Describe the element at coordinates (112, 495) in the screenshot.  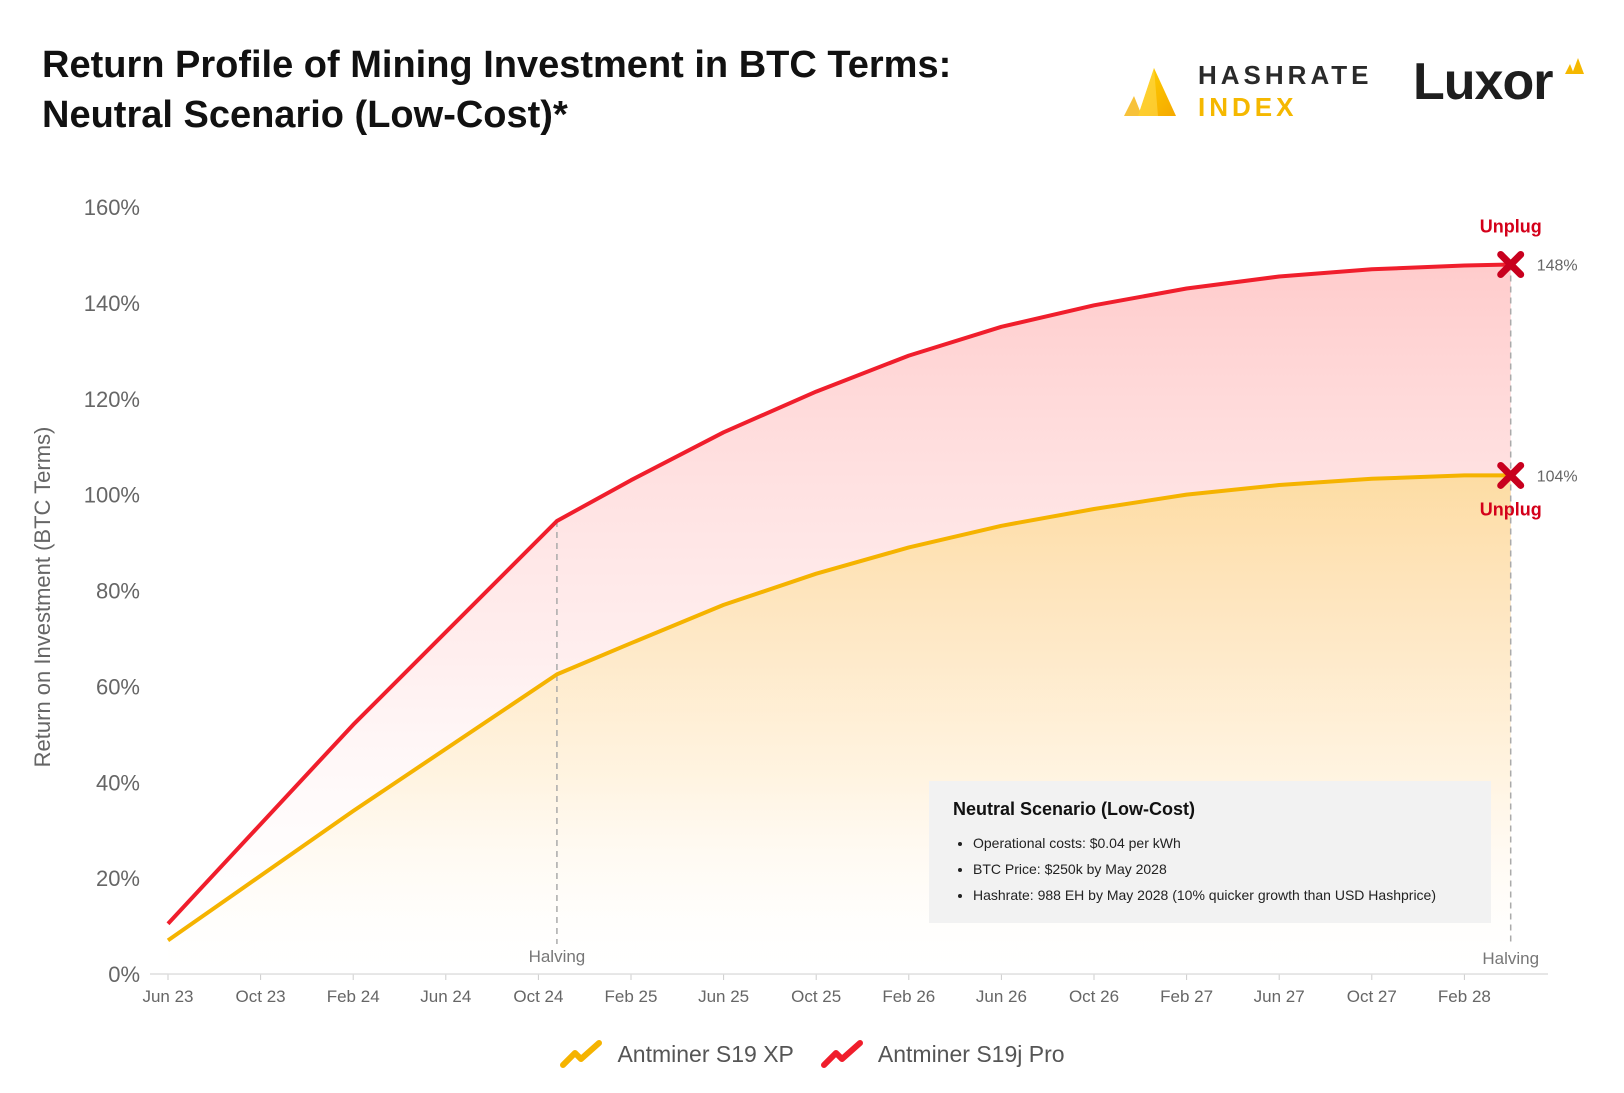
I see `y-tick-label: 100%` at that location.